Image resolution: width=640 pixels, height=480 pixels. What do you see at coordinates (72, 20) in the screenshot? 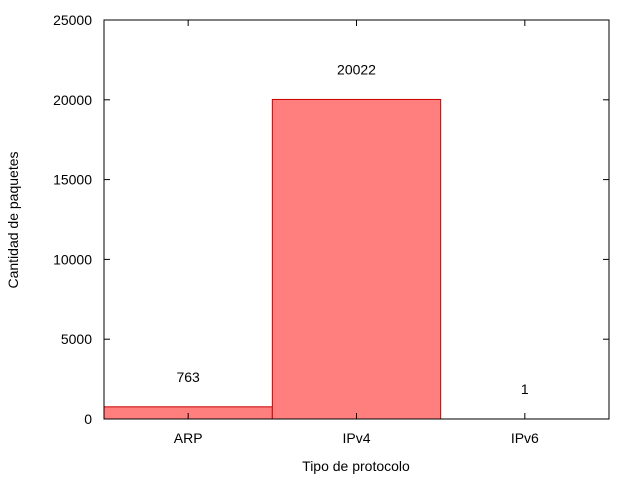
I see `y-tick-label: 25000` at bounding box center [72, 20].